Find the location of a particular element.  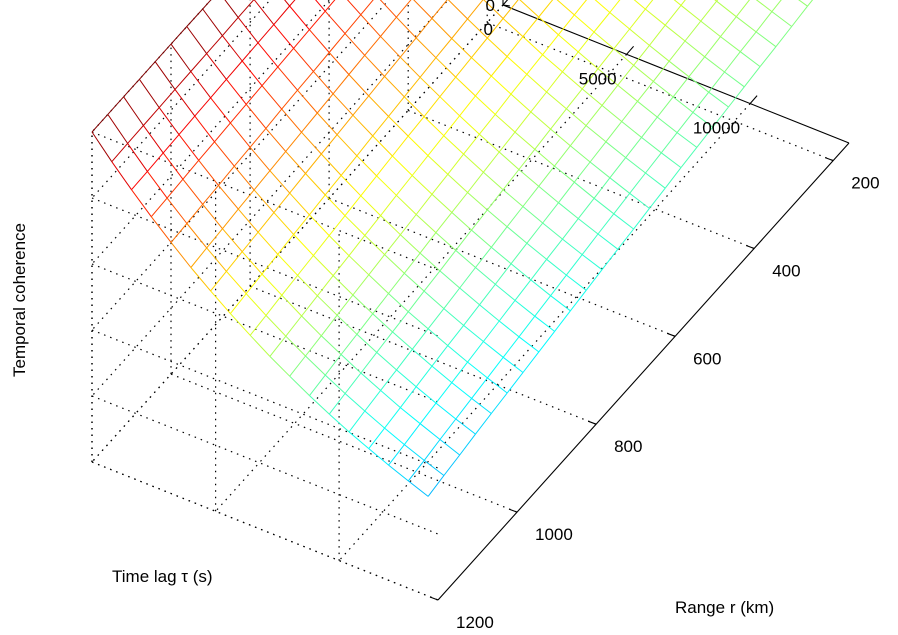

z-tick-label: 0 is located at coordinates (490, 7).